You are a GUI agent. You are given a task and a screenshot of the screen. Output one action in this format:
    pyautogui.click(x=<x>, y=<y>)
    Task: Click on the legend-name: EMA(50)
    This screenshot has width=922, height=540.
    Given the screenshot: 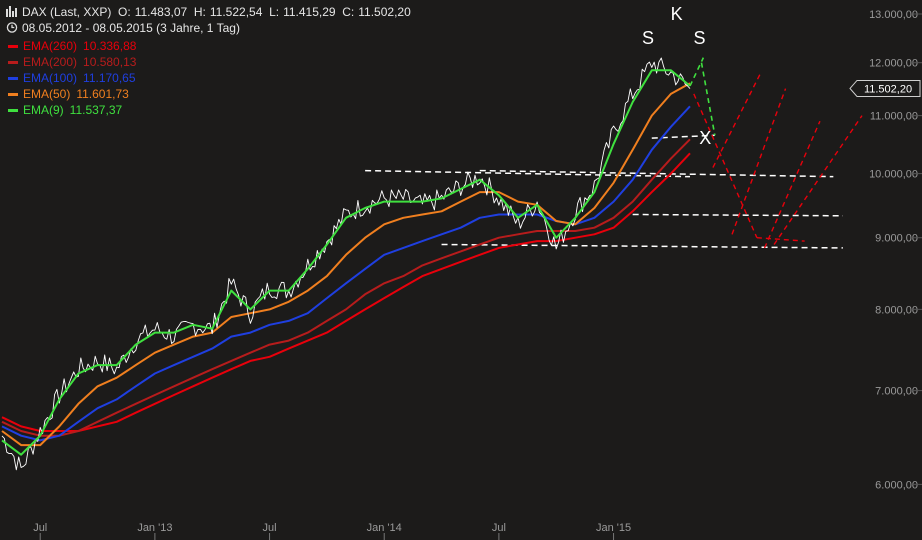 What is the action you would take?
    pyautogui.click(x=47, y=94)
    